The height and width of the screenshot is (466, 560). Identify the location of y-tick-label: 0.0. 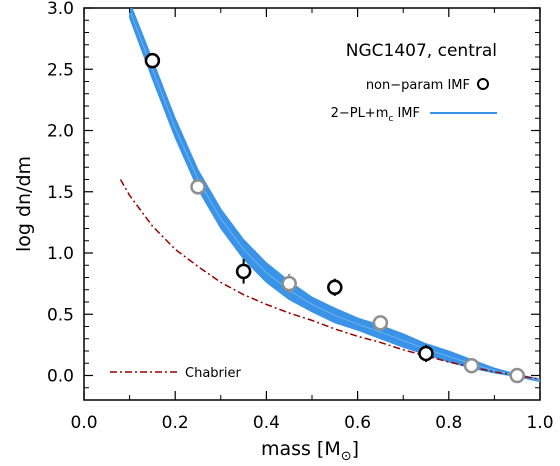
(60, 377).